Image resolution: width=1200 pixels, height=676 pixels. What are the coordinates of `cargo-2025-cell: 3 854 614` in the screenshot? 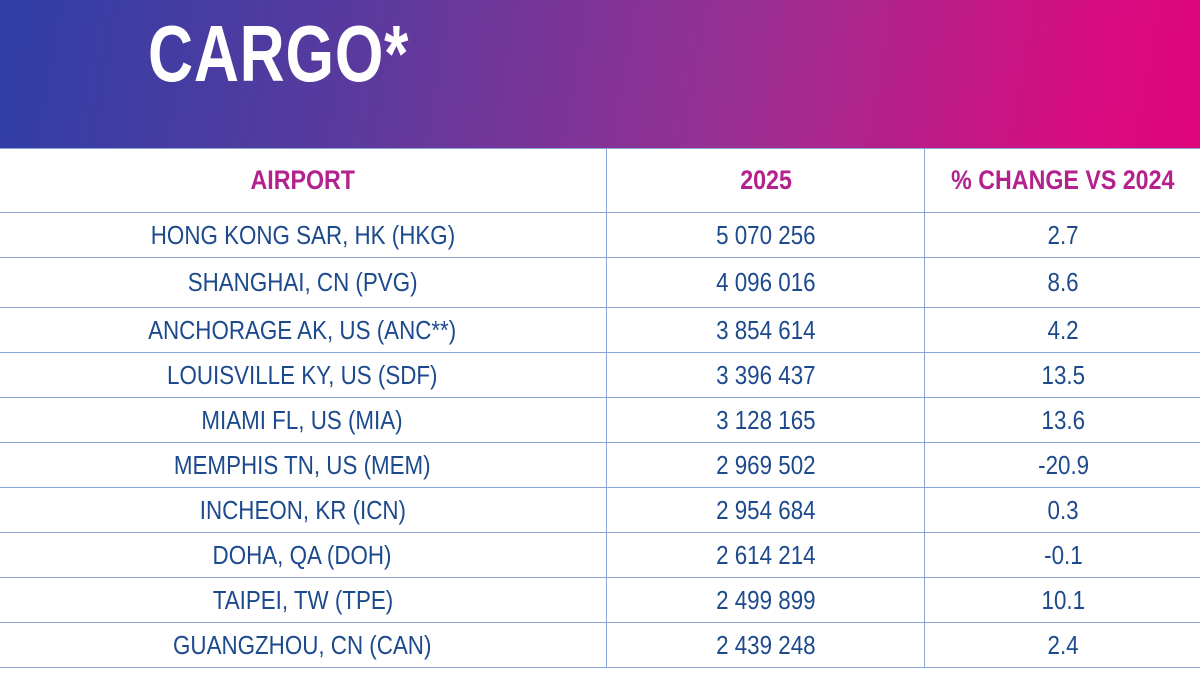 It's located at (765, 330).